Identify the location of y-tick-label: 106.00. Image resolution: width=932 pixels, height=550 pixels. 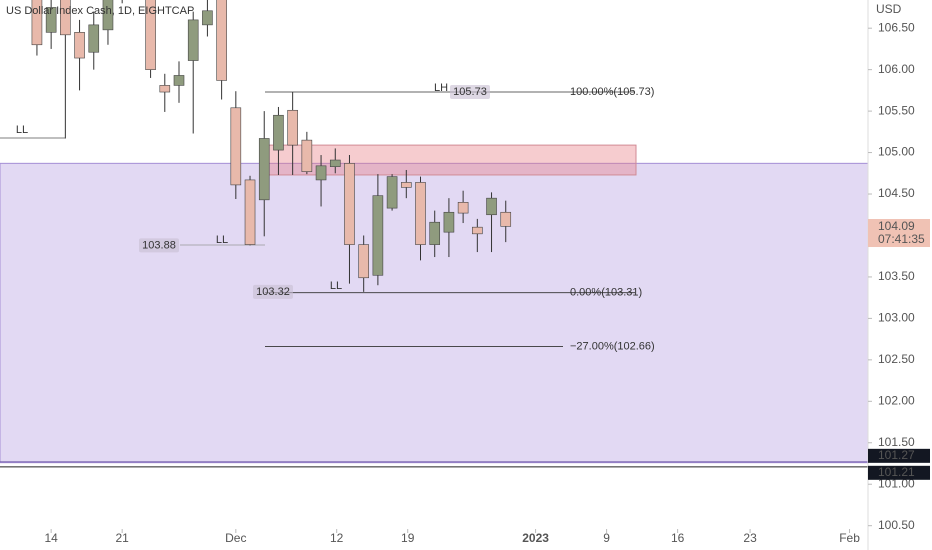
(896, 69).